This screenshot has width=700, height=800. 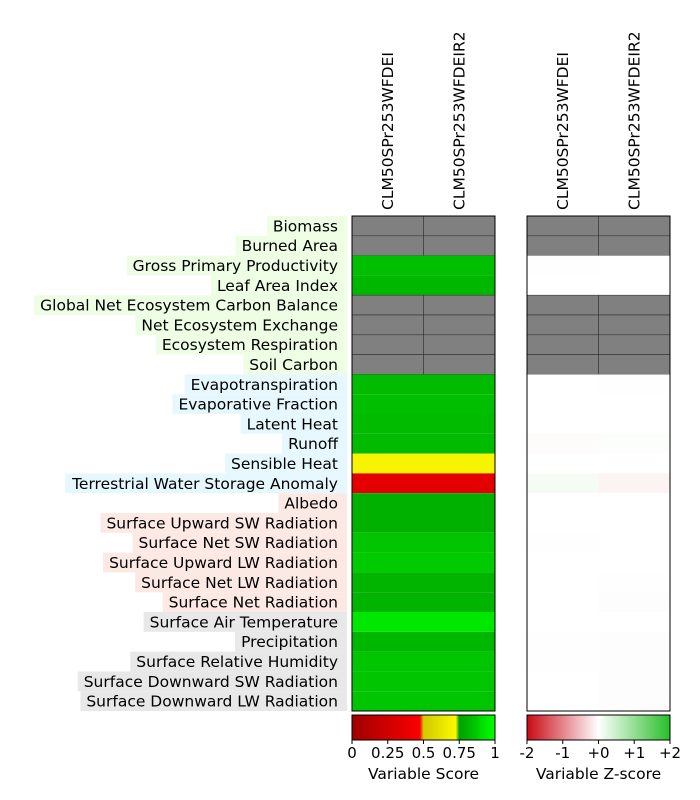 What do you see at coordinates (423, 727) in the screenshot?
I see `colorbar` at bounding box center [423, 727].